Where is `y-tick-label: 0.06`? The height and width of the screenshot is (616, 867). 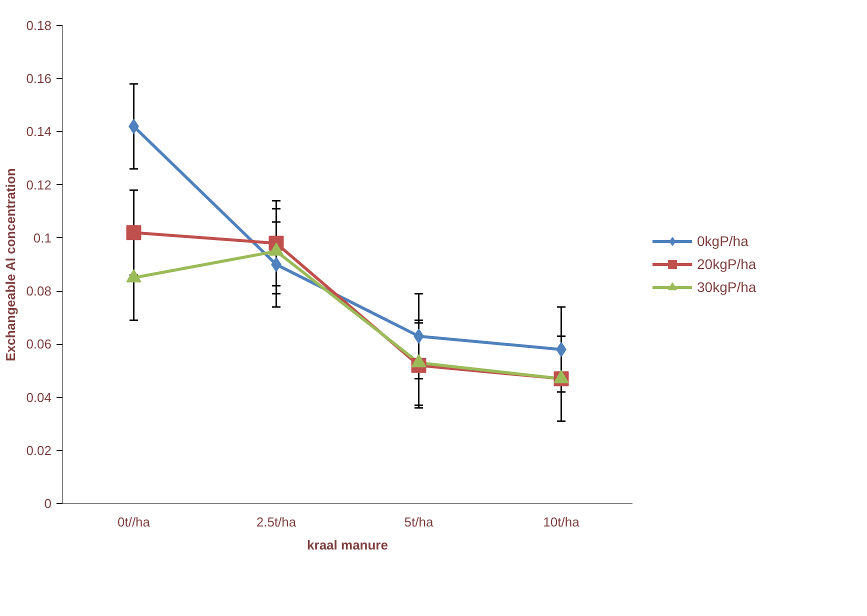 y-tick-label: 0.06 is located at coordinates (39, 344).